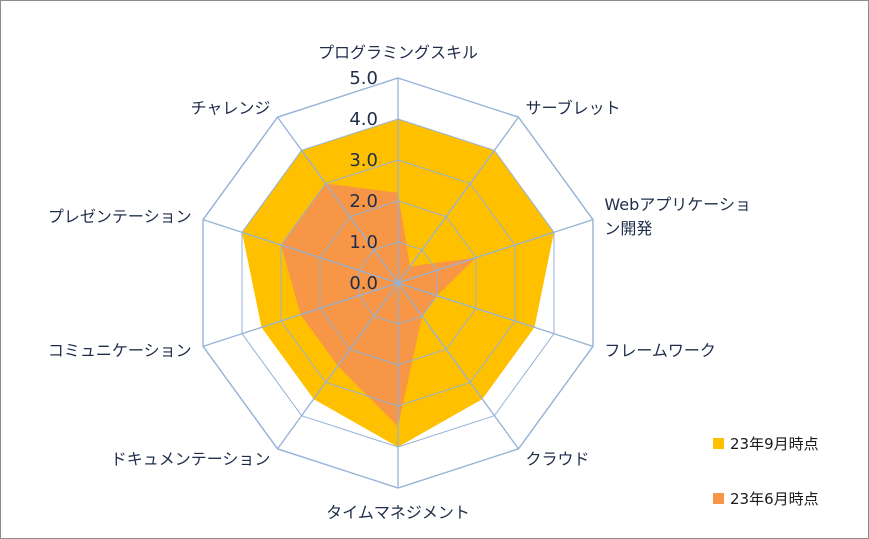 The height and width of the screenshot is (539, 869). What do you see at coordinates (363, 201) in the screenshot?
I see `tick-label: 2.0` at bounding box center [363, 201].